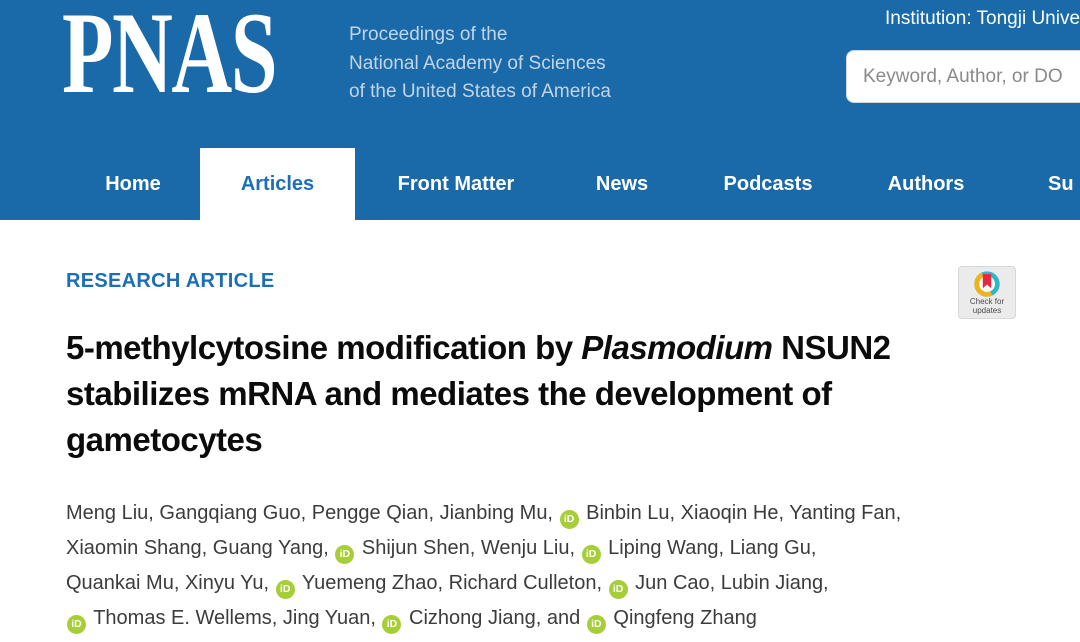 This screenshot has height=642, width=1080. What do you see at coordinates (170, 59) in the screenshot?
I see `pnas-logo: PNAS` at bounding box center [170, 59].